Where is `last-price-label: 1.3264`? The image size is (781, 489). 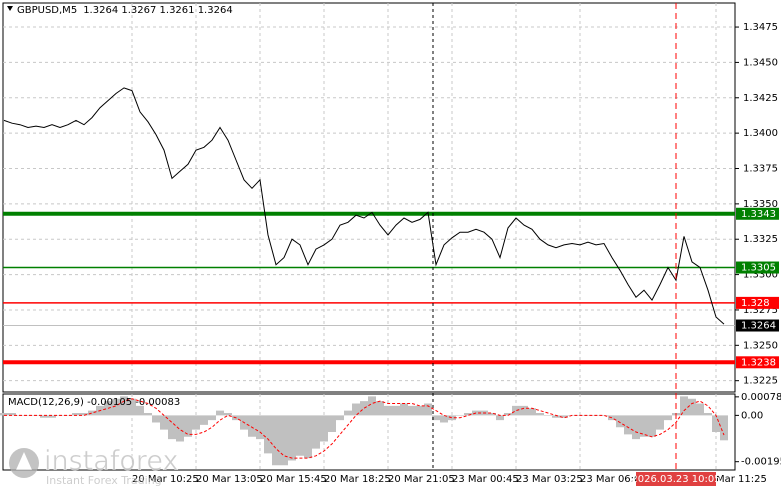 last-price-label: 1.3264 is located at coordinates (758, 326).